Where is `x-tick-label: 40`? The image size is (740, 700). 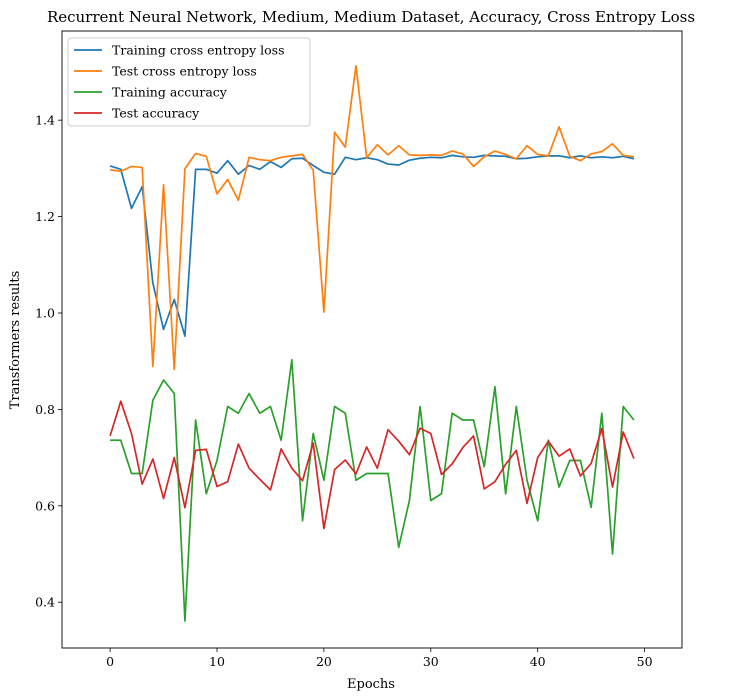 x-tick-label: 40 is located at coordinates (538, 661).